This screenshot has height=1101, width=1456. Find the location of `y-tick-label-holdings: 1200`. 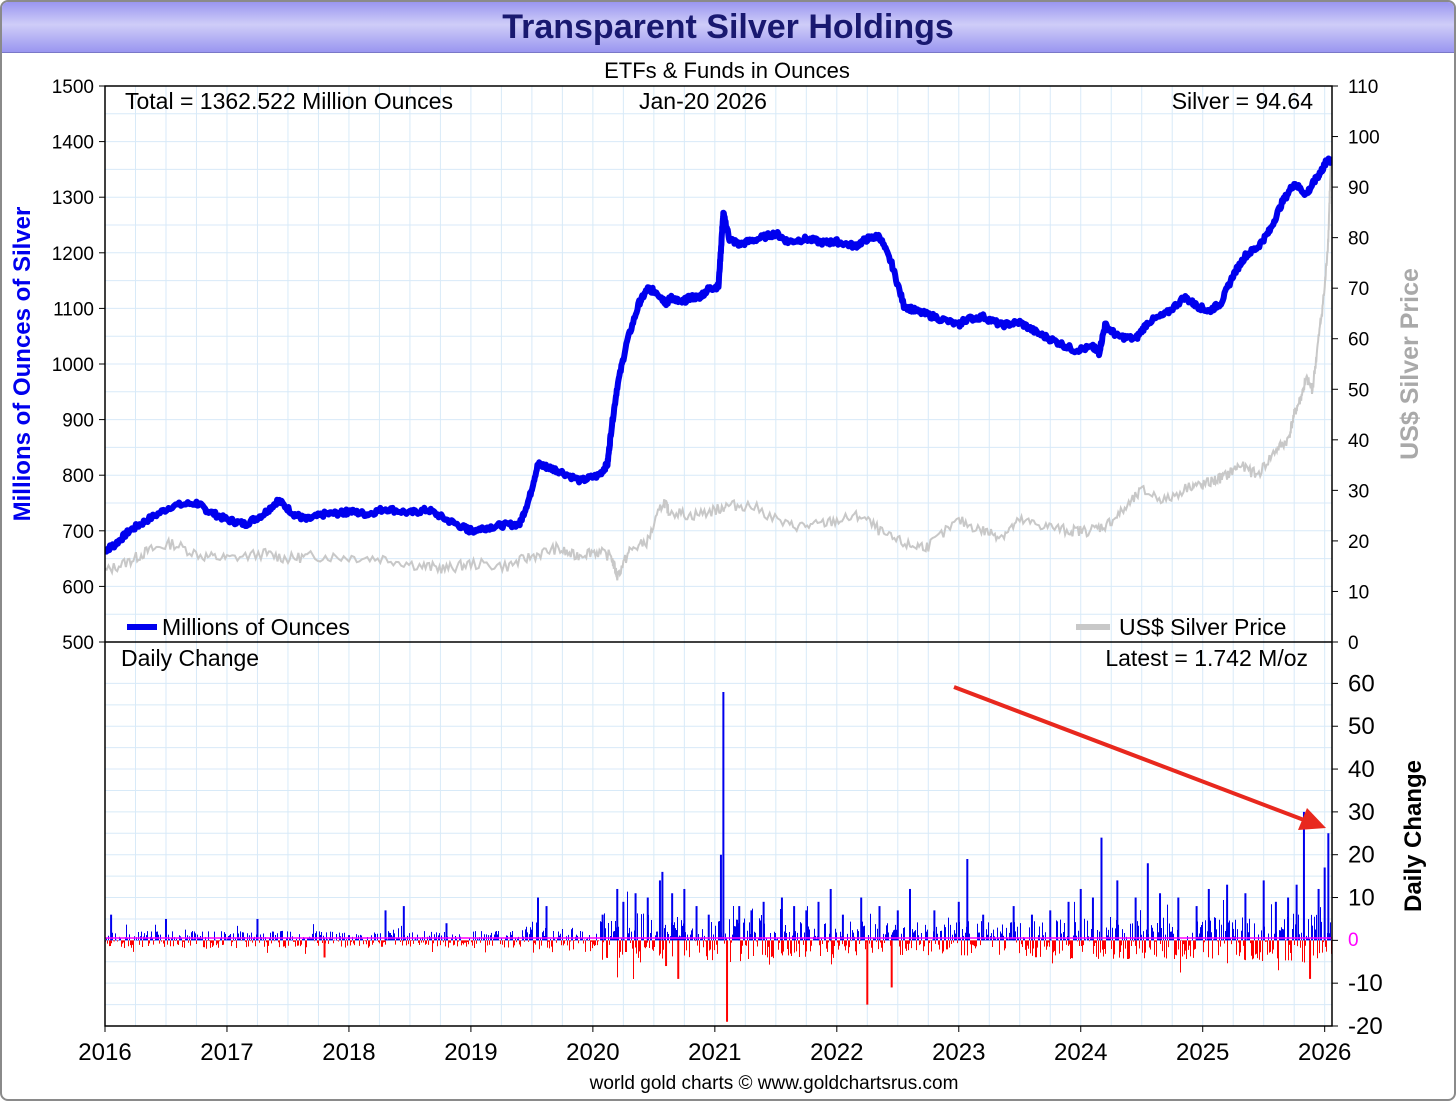

y-tick-label-holdings: 1200 is located at coordinates (73, 254).